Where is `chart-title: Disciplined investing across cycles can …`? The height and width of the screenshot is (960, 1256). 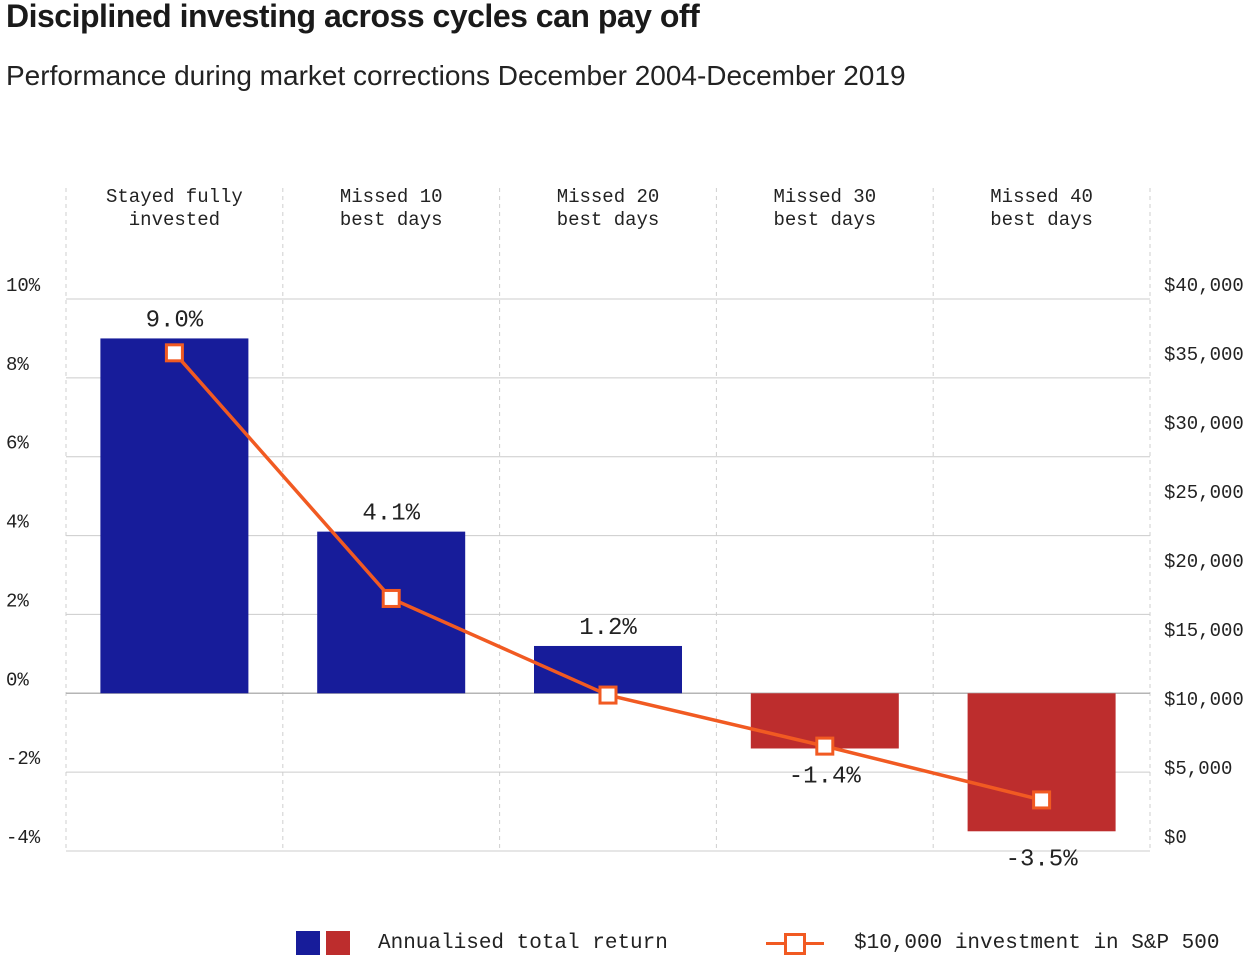 chart-title: Disciplined investing across cycles can … is located at coordinates (353, 17).